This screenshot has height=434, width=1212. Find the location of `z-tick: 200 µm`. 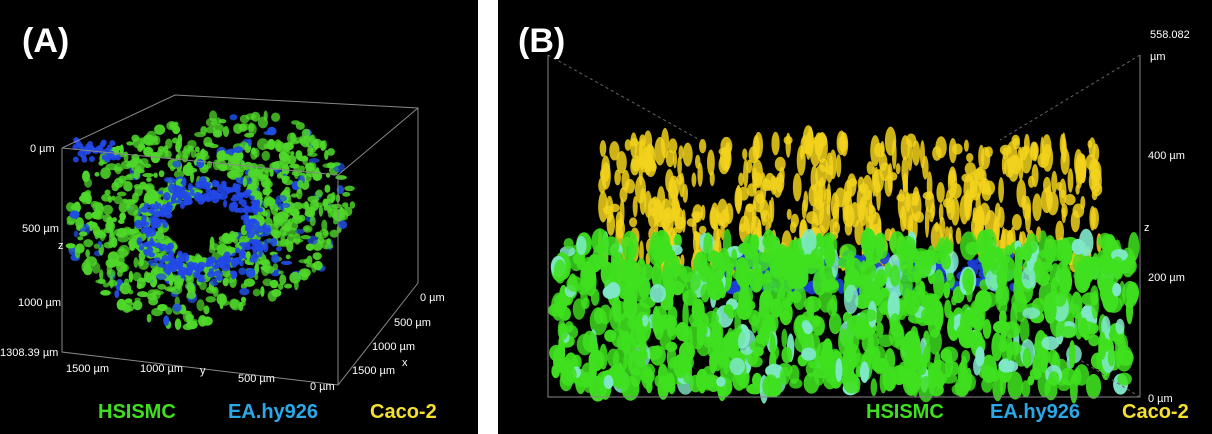

z-tick: 200 µm is located at coordinates (1166, 278).